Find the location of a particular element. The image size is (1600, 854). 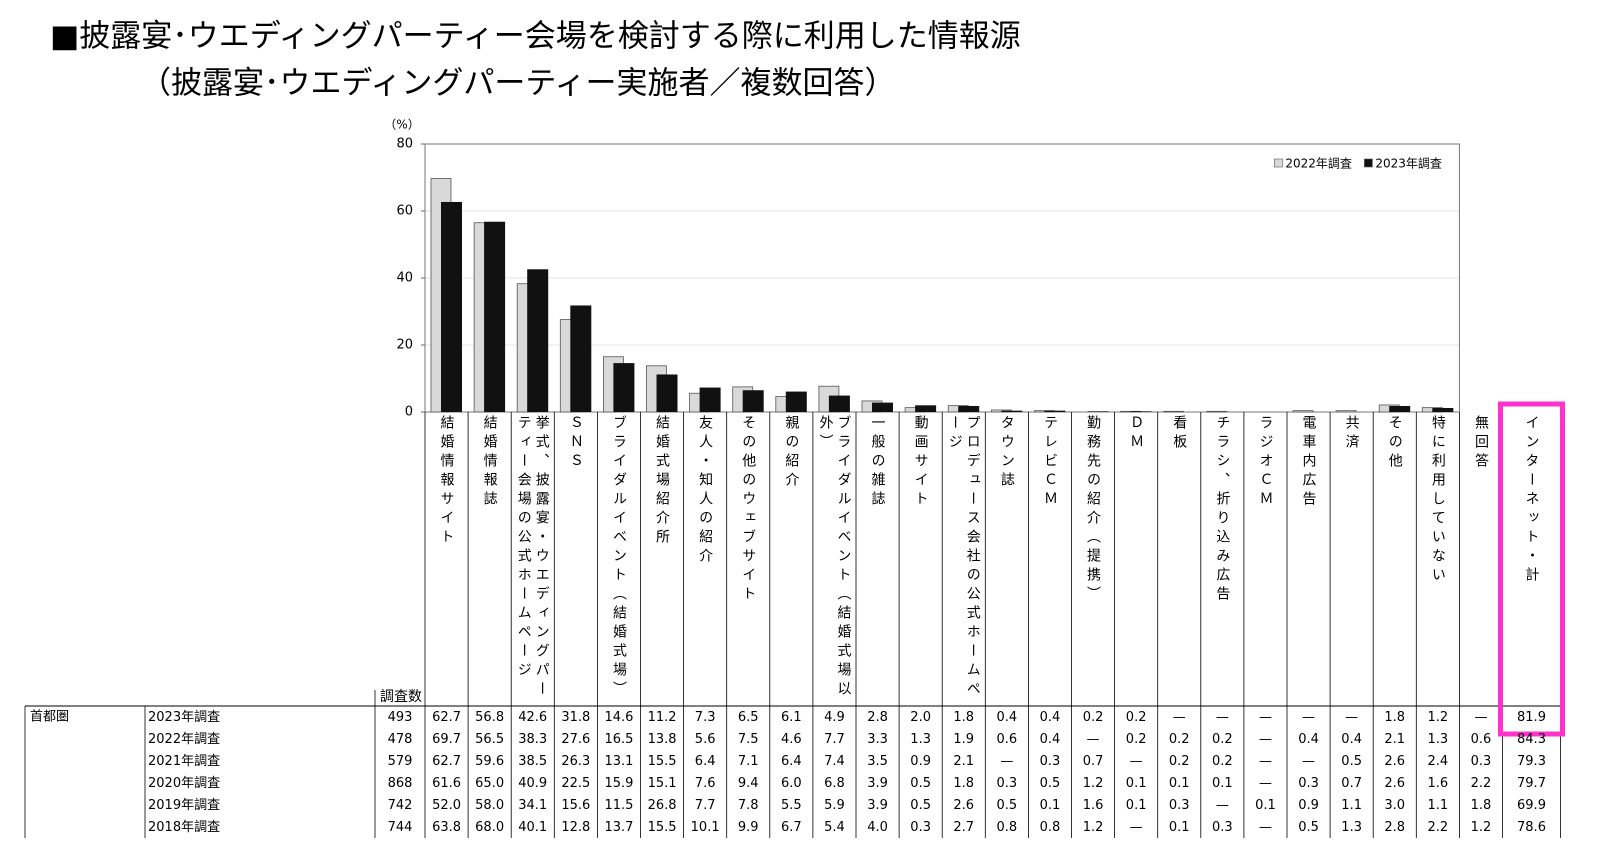

value-cell: 22.5 is located at coordinates (576, 783).